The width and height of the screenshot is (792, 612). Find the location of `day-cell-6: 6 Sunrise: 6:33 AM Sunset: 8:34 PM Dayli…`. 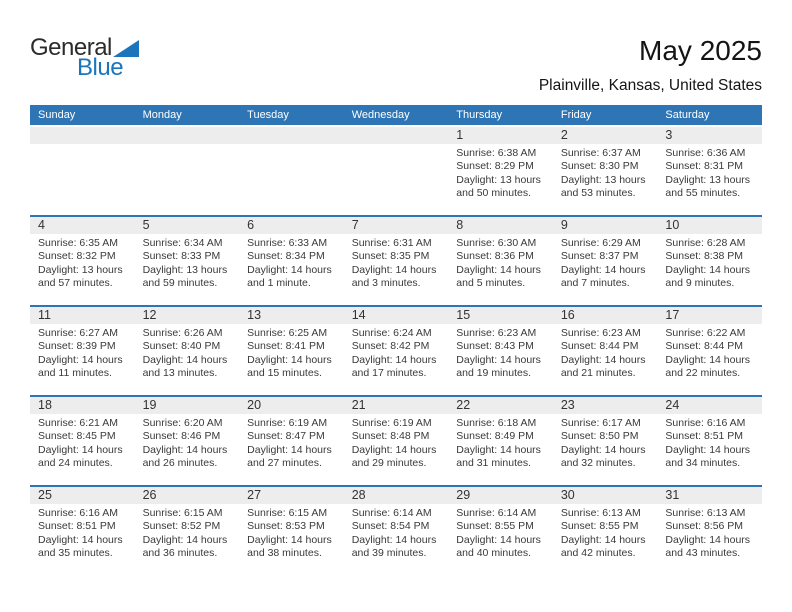

day-cell-6: 6 Sunrise: 6:33 AM Sunset: 8:34 PM Dayli… is located at coordinates (291, 261).